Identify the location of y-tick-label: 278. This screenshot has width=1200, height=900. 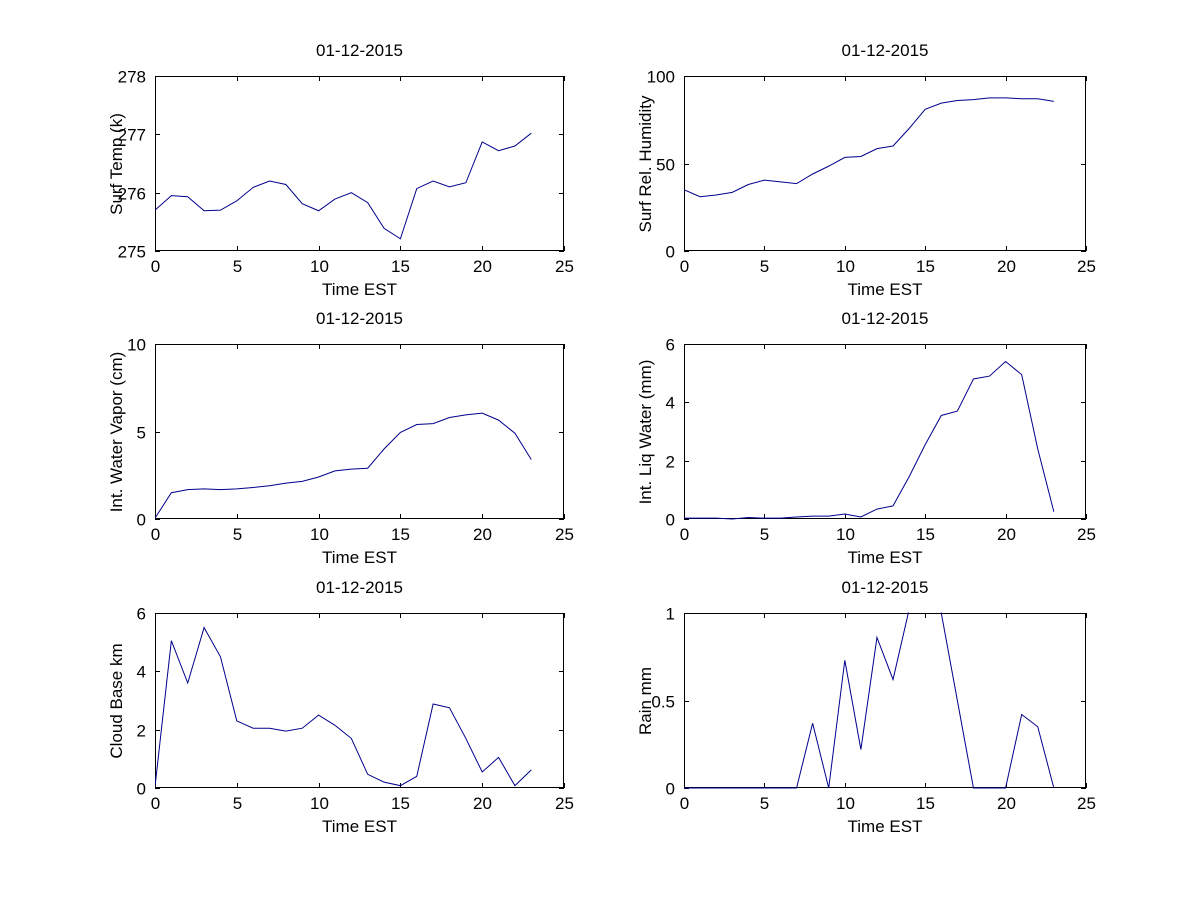
(132, 77).